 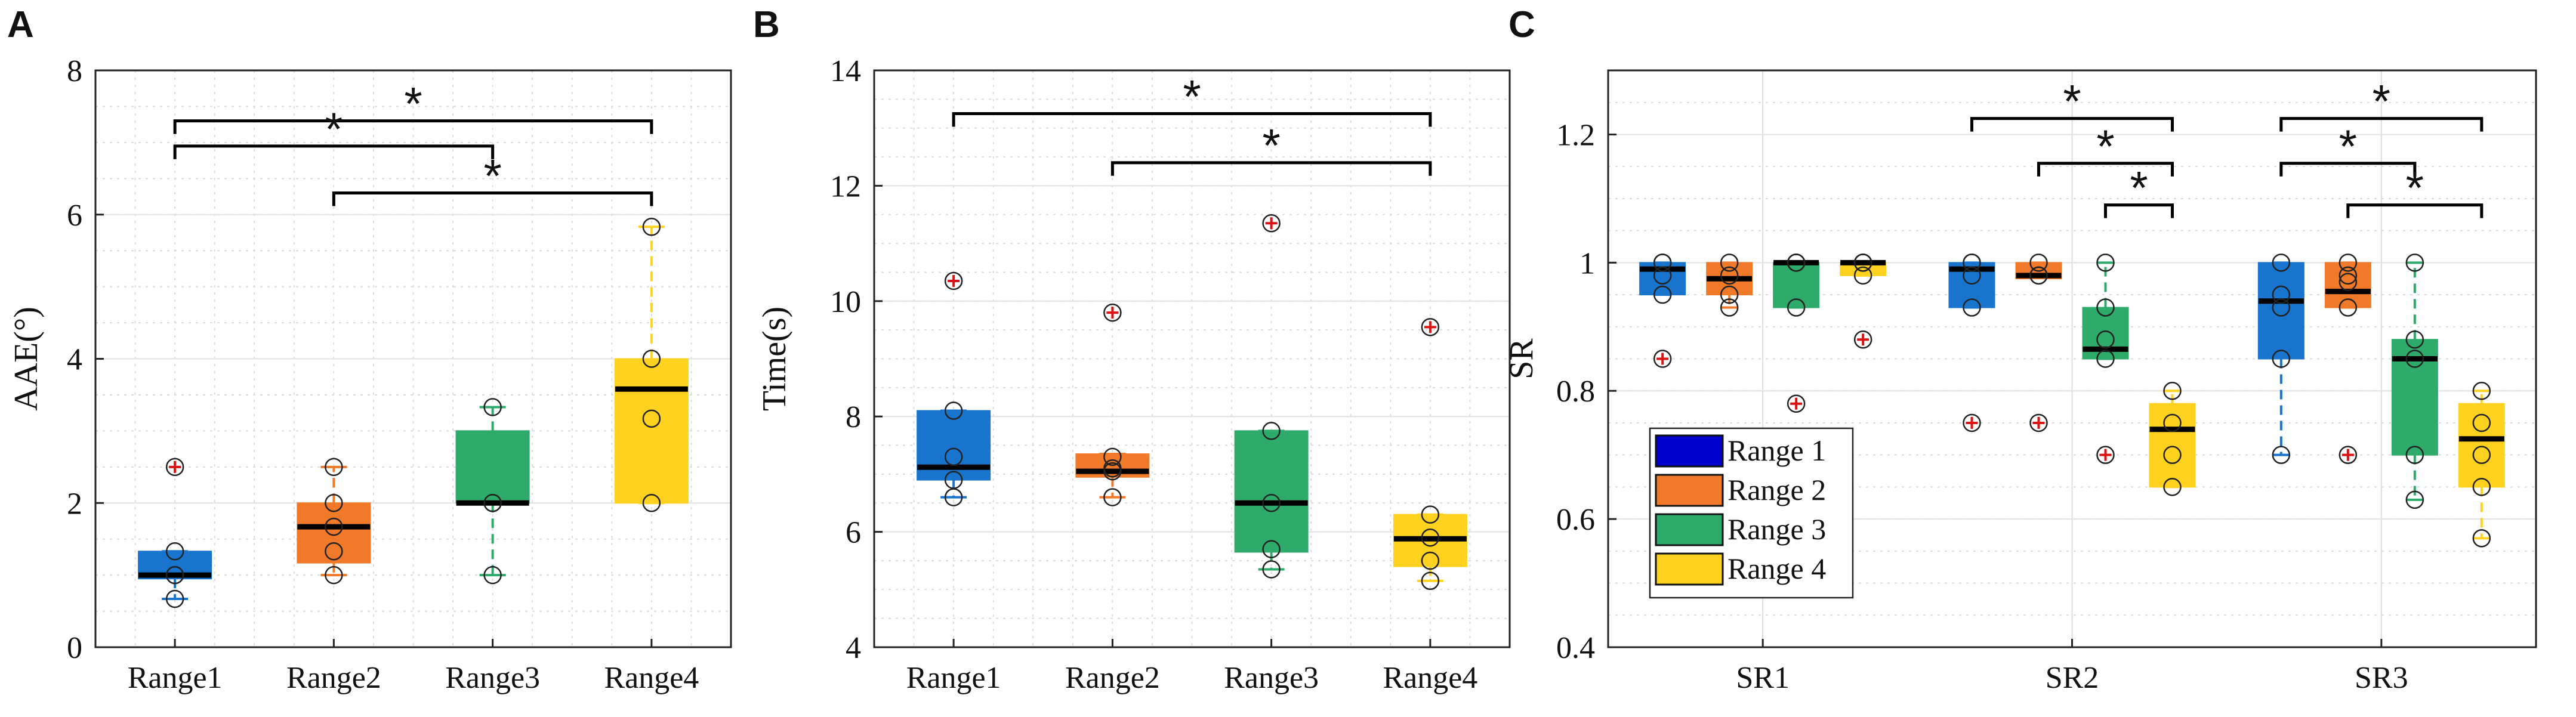 What do you see at coordinates (74, 648) in the screenshot?
I see `y-tick-label: 0` at bounding box center [74, 648].